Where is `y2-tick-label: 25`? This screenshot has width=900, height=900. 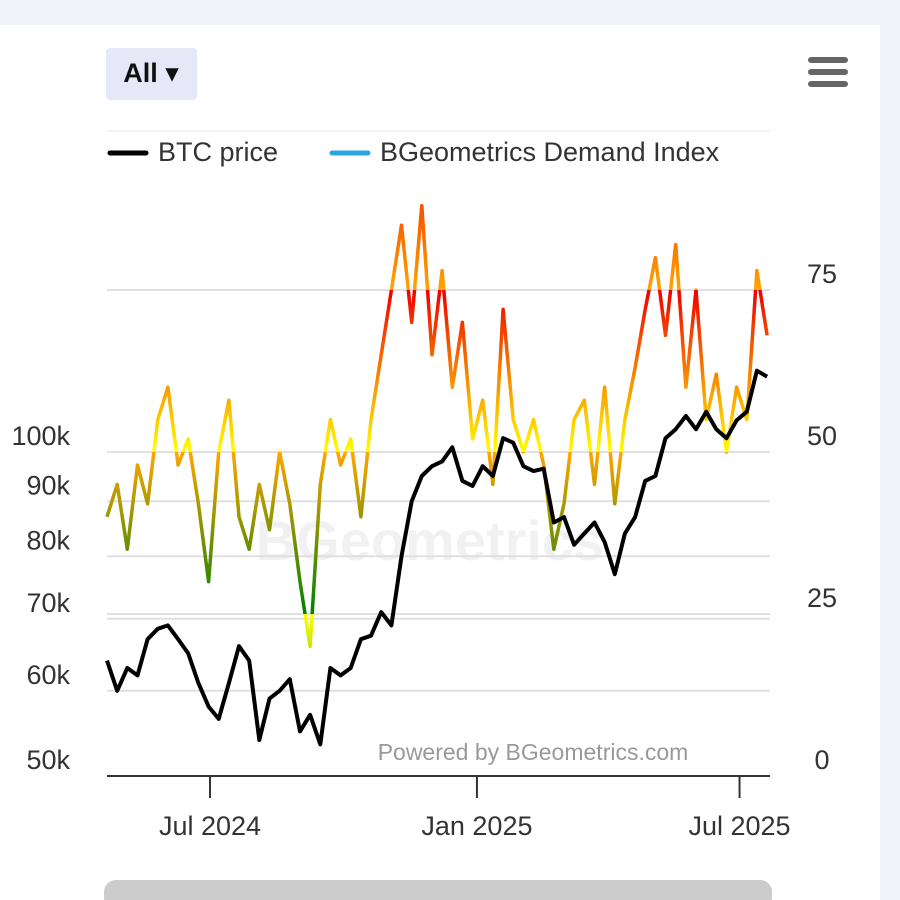
y2-tick-label: 25 is located at coordinates (822, 598).